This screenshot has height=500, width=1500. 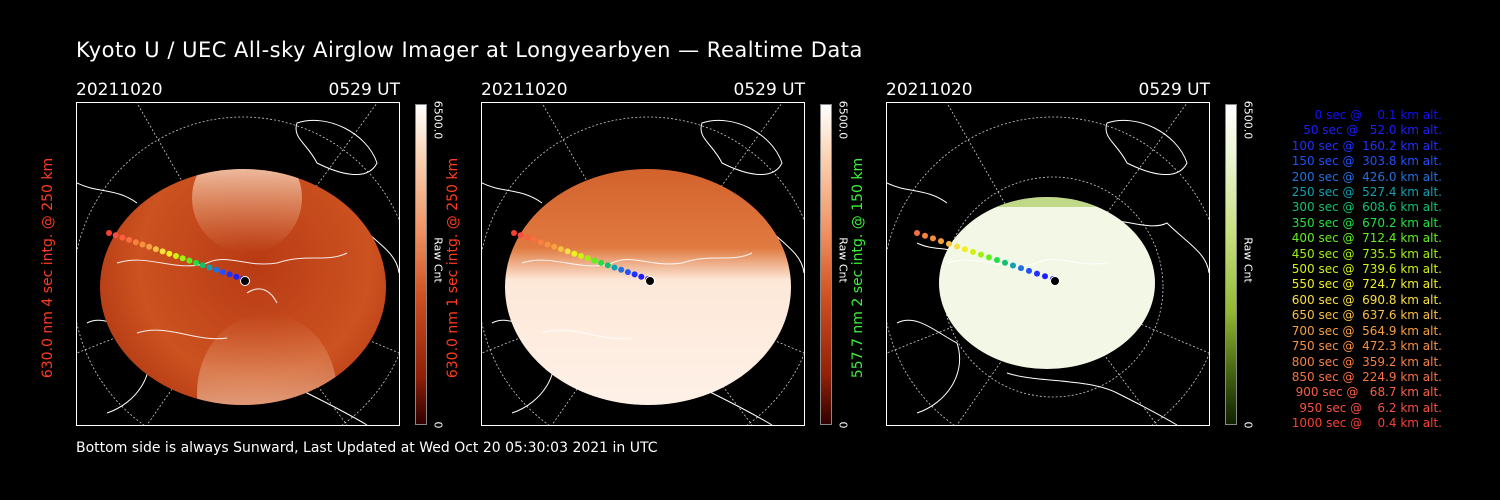 I want to click on y-axis-label-text: 630.0 nm 4 sec intg. @ 250 km, so click(x=48, y=268).